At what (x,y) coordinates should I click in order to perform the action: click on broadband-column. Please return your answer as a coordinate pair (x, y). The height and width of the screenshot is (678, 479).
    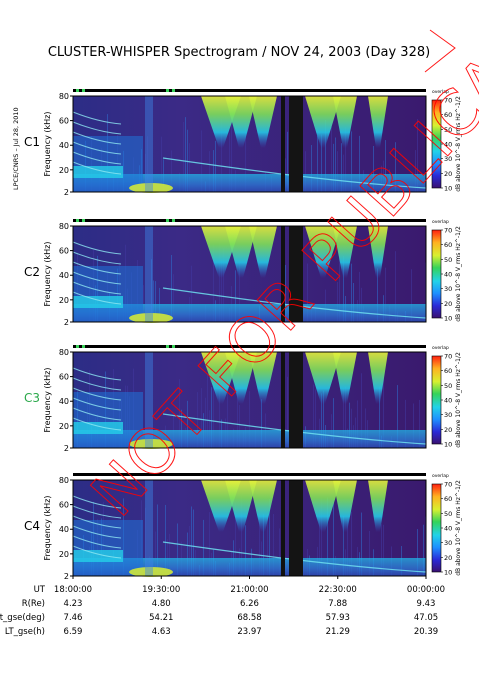
    Looking at the image, I should click on (149, 144).